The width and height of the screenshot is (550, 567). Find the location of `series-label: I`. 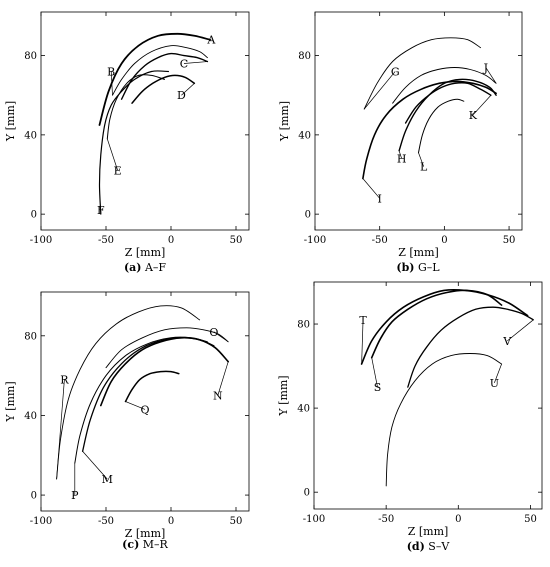

series-label: I is located at coordinates (380, 198).